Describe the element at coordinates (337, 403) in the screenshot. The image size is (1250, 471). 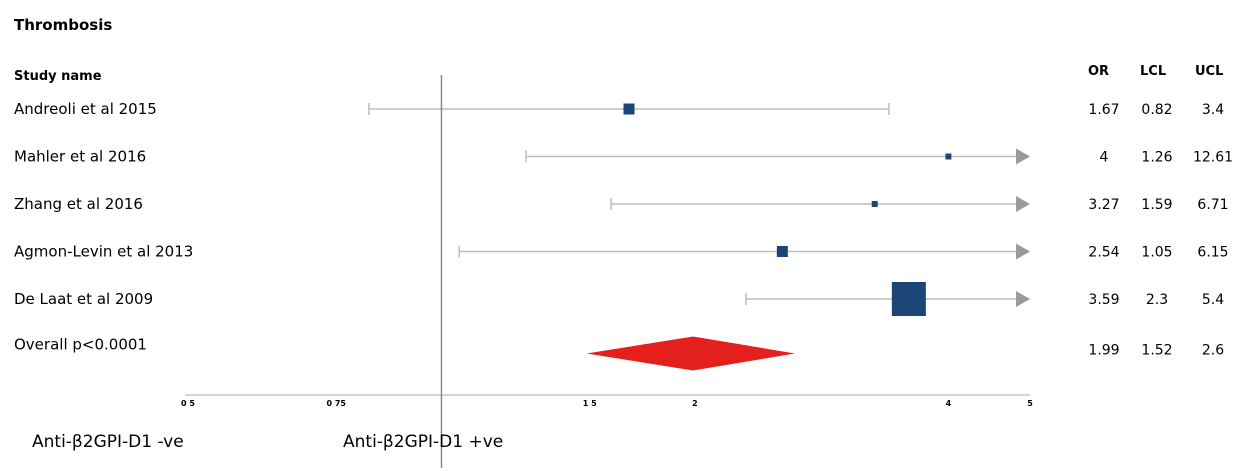
I see `x-tick-label: 0 75` at that location.